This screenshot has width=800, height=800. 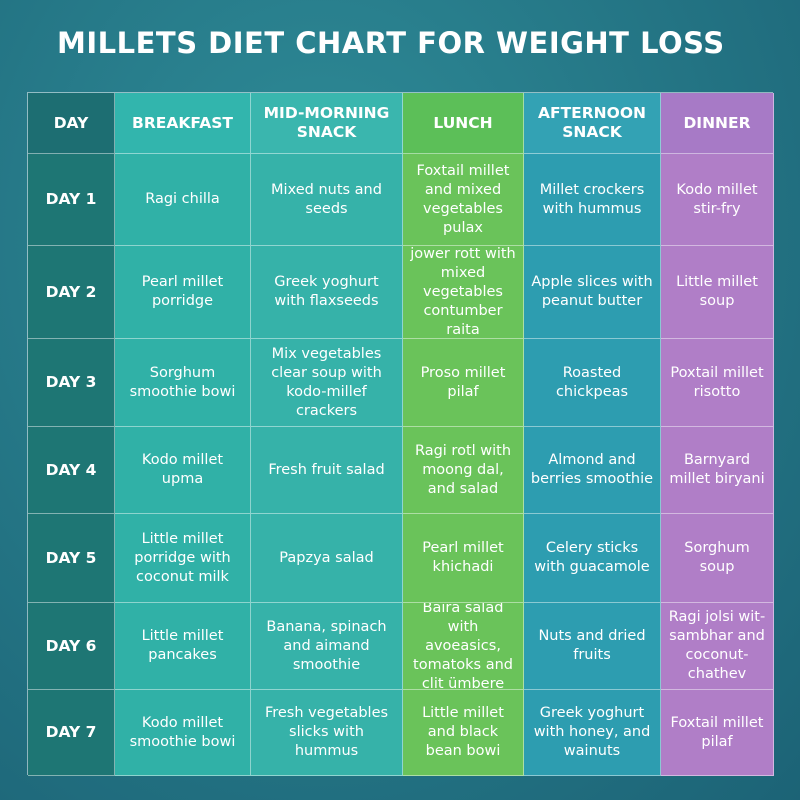 I want to click on meal-cell: Ragi rotl with moong dal, and salad, so click(x=463, y=470).